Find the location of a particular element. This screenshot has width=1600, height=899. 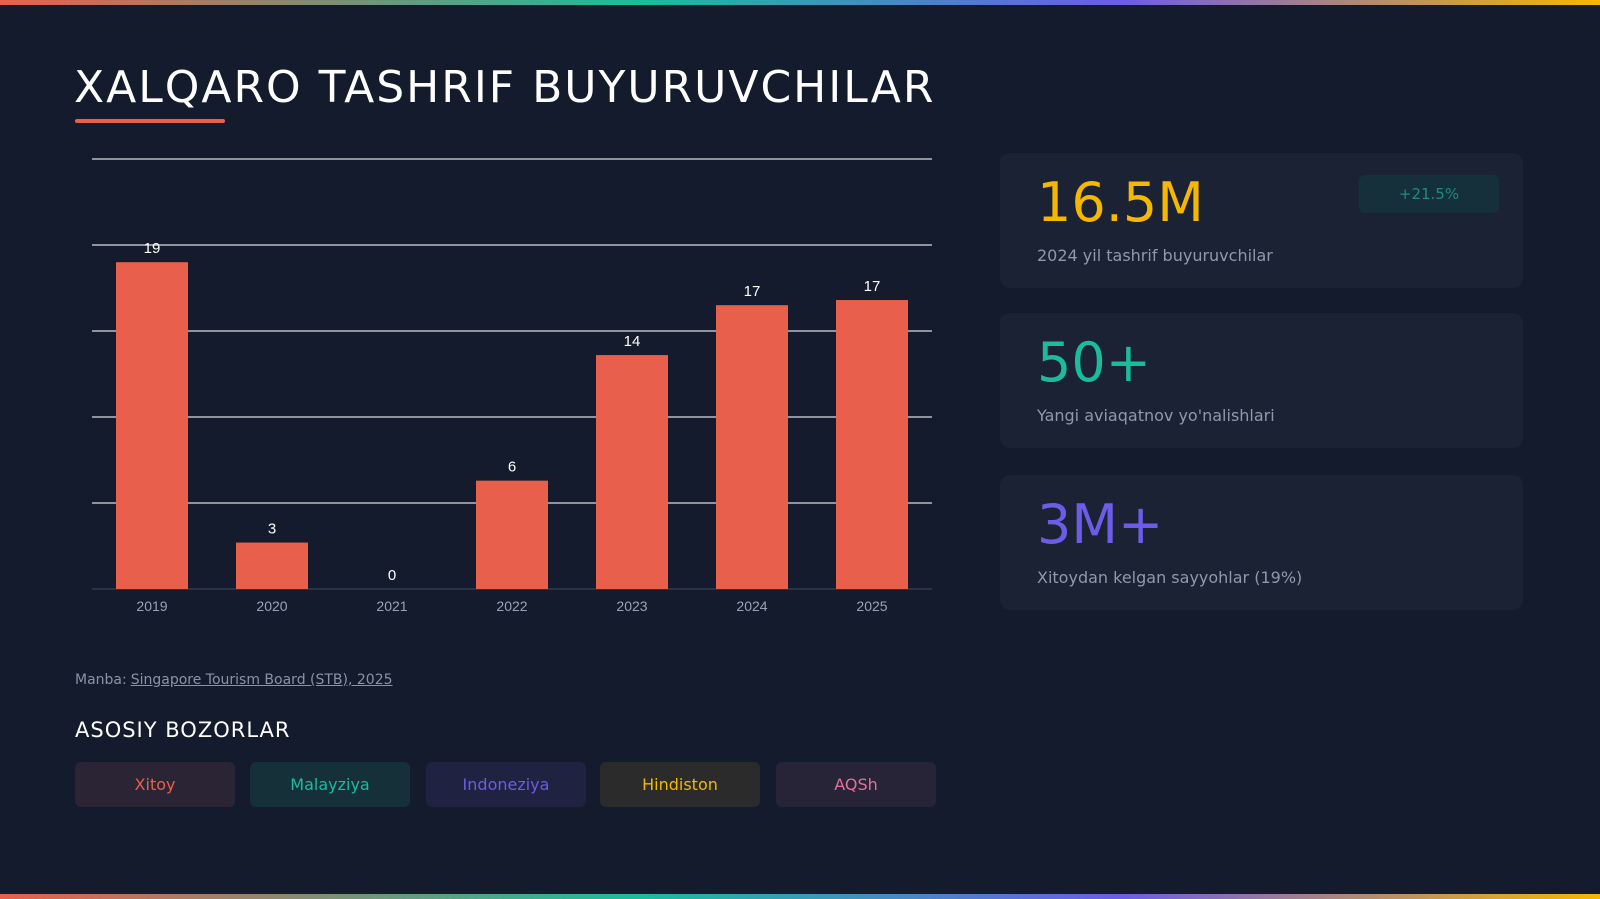

value-label: 6 is located at coordinates (512, 467).